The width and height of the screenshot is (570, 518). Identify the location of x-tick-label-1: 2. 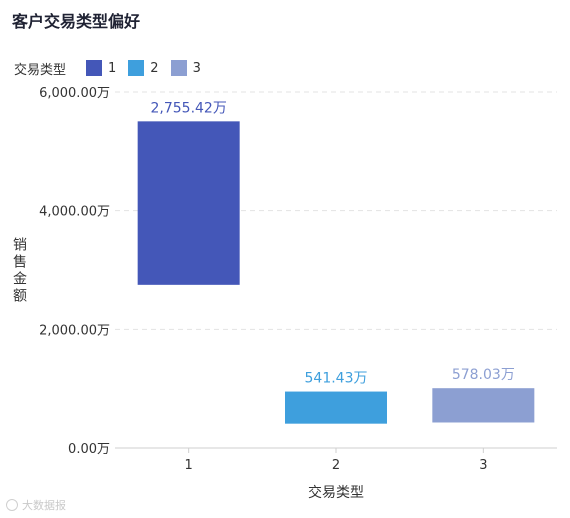
(336, 465).